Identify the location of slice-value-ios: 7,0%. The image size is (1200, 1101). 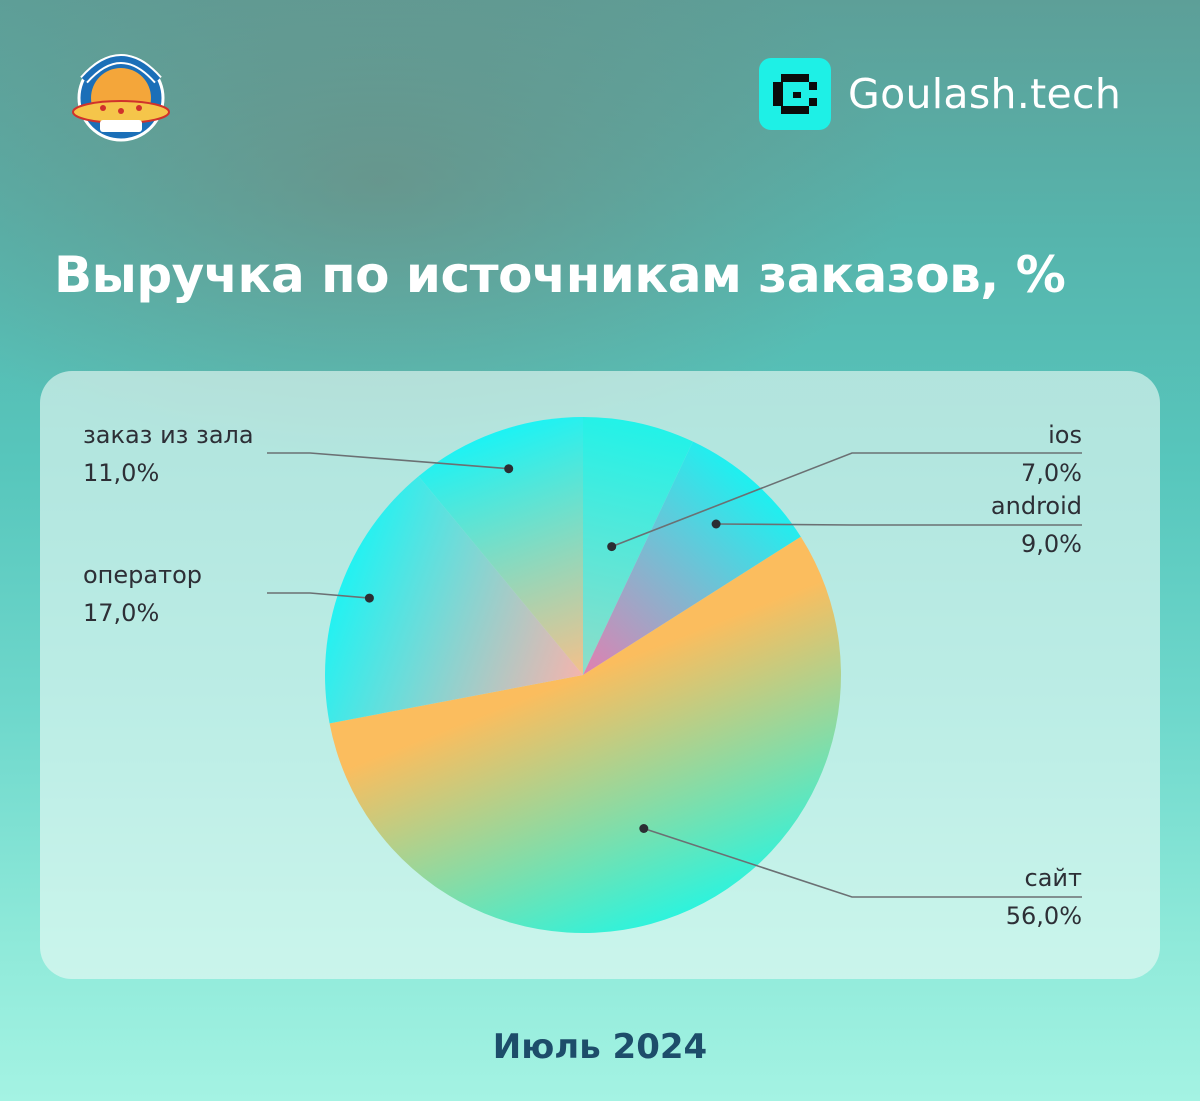
(1051, 473).